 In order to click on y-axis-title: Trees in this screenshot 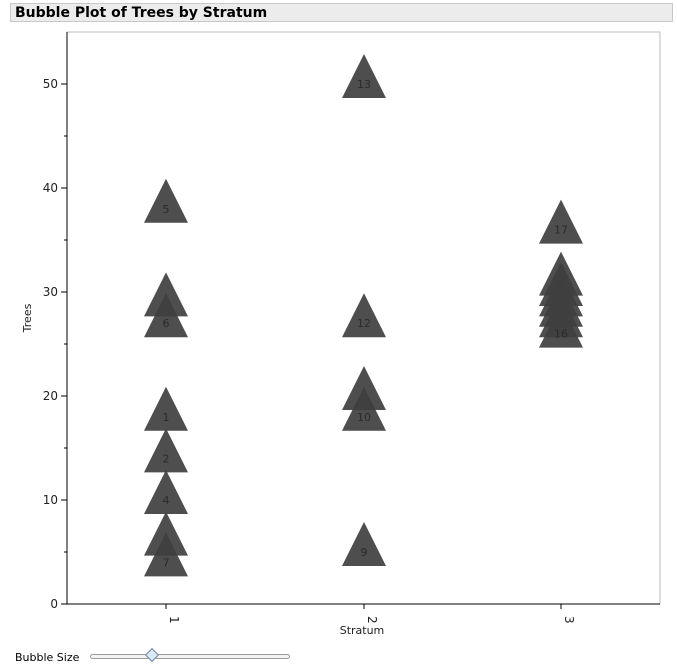, I will do `click(27, 318)`.